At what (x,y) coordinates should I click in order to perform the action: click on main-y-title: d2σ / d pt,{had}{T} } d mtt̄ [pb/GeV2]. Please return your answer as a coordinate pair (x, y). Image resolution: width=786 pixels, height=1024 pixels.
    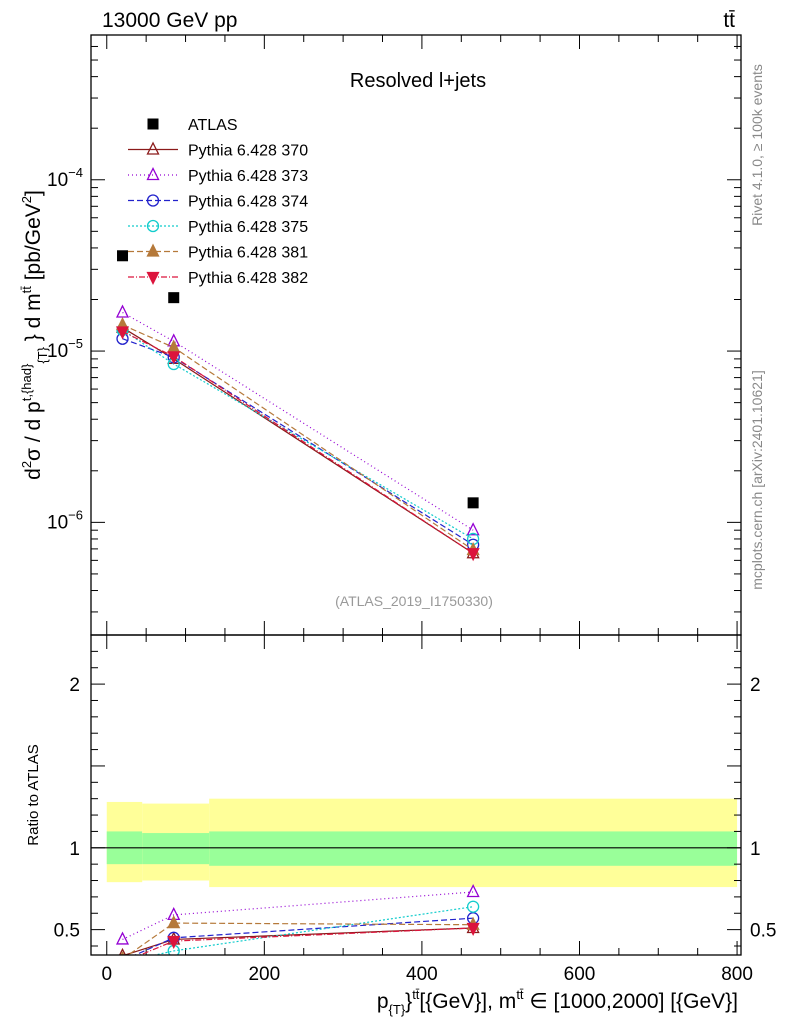
    Looking at the image, I should click on (34, 335).